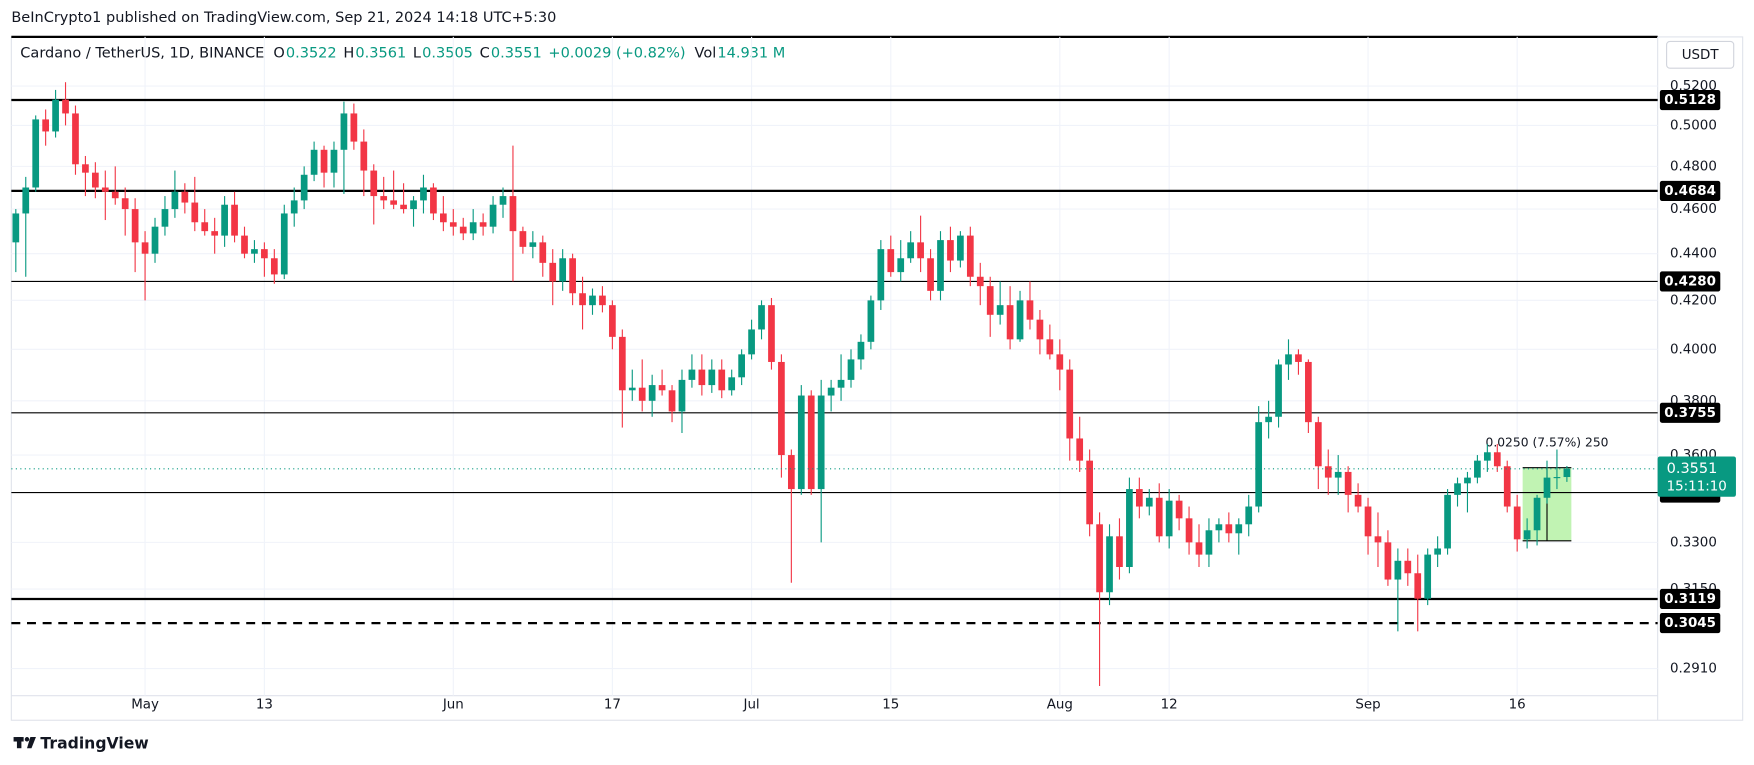 Image resolution: width=1754 pixels, height=765 pixels. Describe the element at coordinates (706, 54) in the screenshot. I see `vol-key: Vol` at that location.